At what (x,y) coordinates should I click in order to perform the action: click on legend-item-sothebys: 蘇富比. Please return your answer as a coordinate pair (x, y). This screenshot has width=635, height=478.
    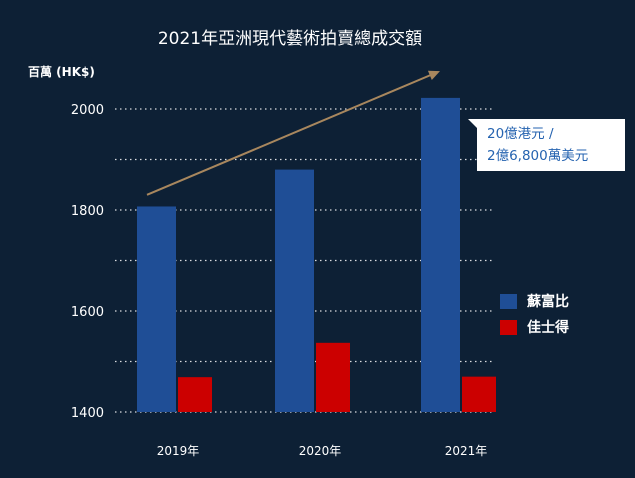
    Looking at the image, I should click on (534, 301).